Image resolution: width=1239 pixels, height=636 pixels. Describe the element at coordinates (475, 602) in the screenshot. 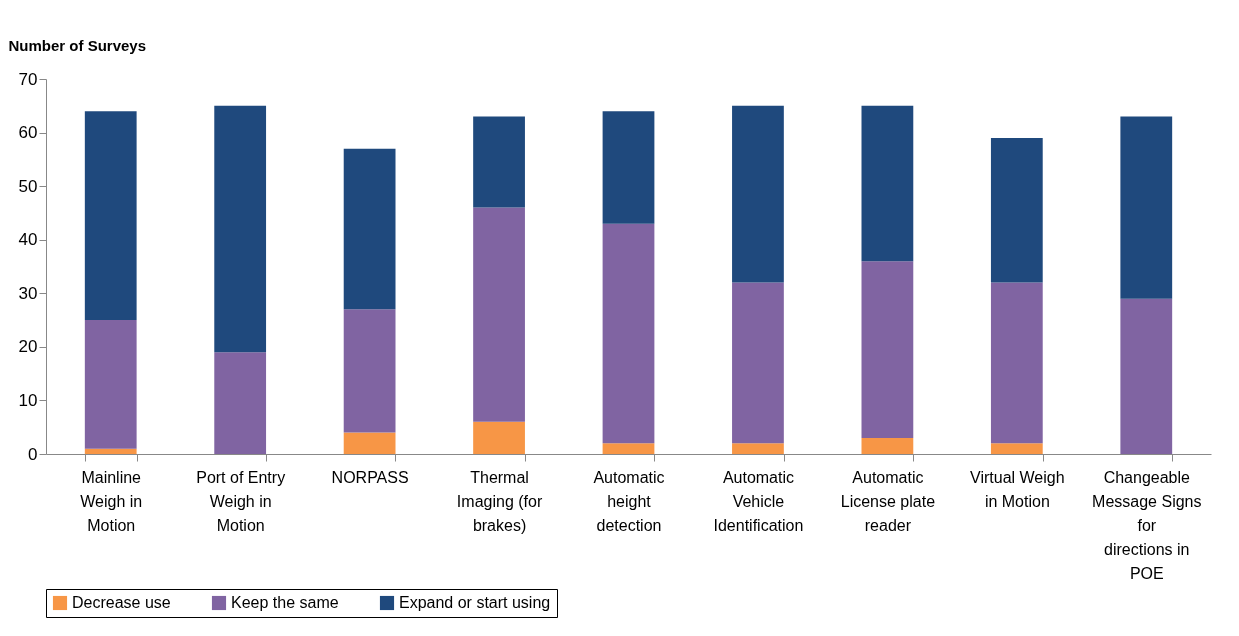

I see `legend-label: Expand or start using` at that location.